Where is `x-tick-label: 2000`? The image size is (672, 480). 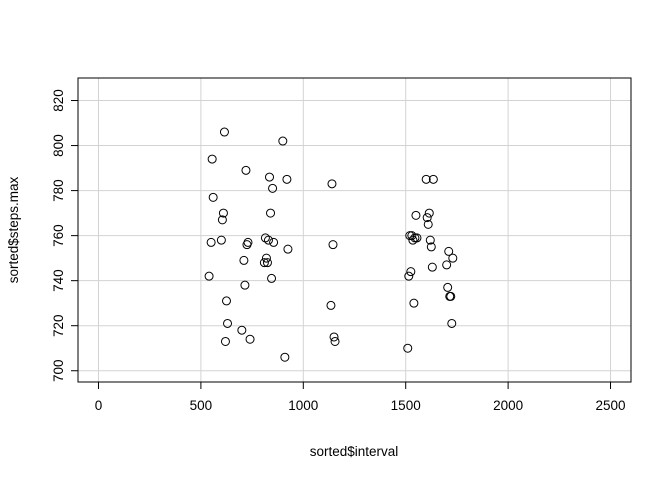
x-tick-label: 2000 is located at coordinates (508, 405).